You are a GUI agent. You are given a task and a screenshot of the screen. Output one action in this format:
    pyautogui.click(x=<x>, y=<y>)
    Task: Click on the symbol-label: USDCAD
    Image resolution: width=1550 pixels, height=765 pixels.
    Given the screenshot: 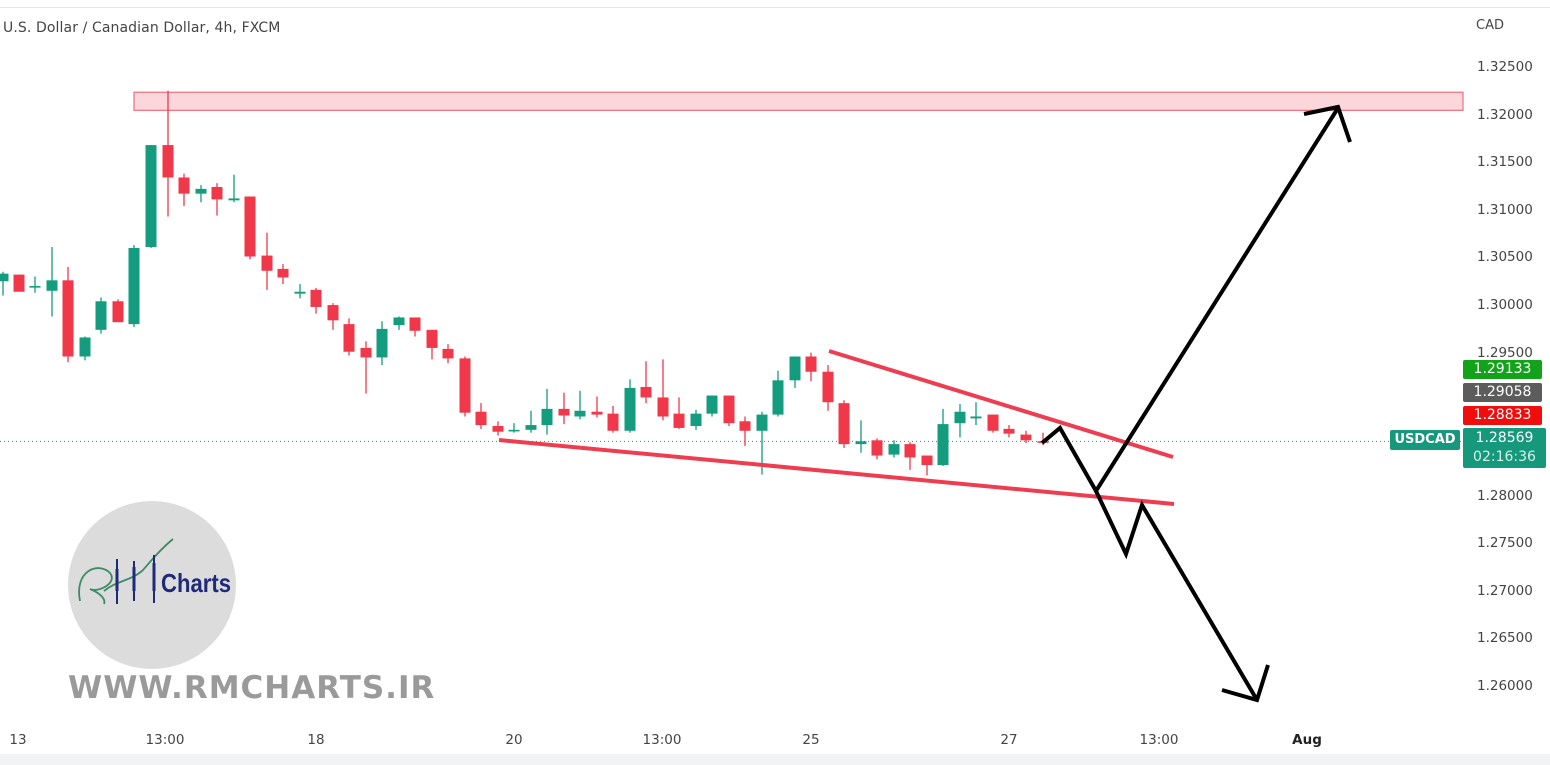 What is the action you would take?
    pyautogui.click(x=1425, y=440)
    